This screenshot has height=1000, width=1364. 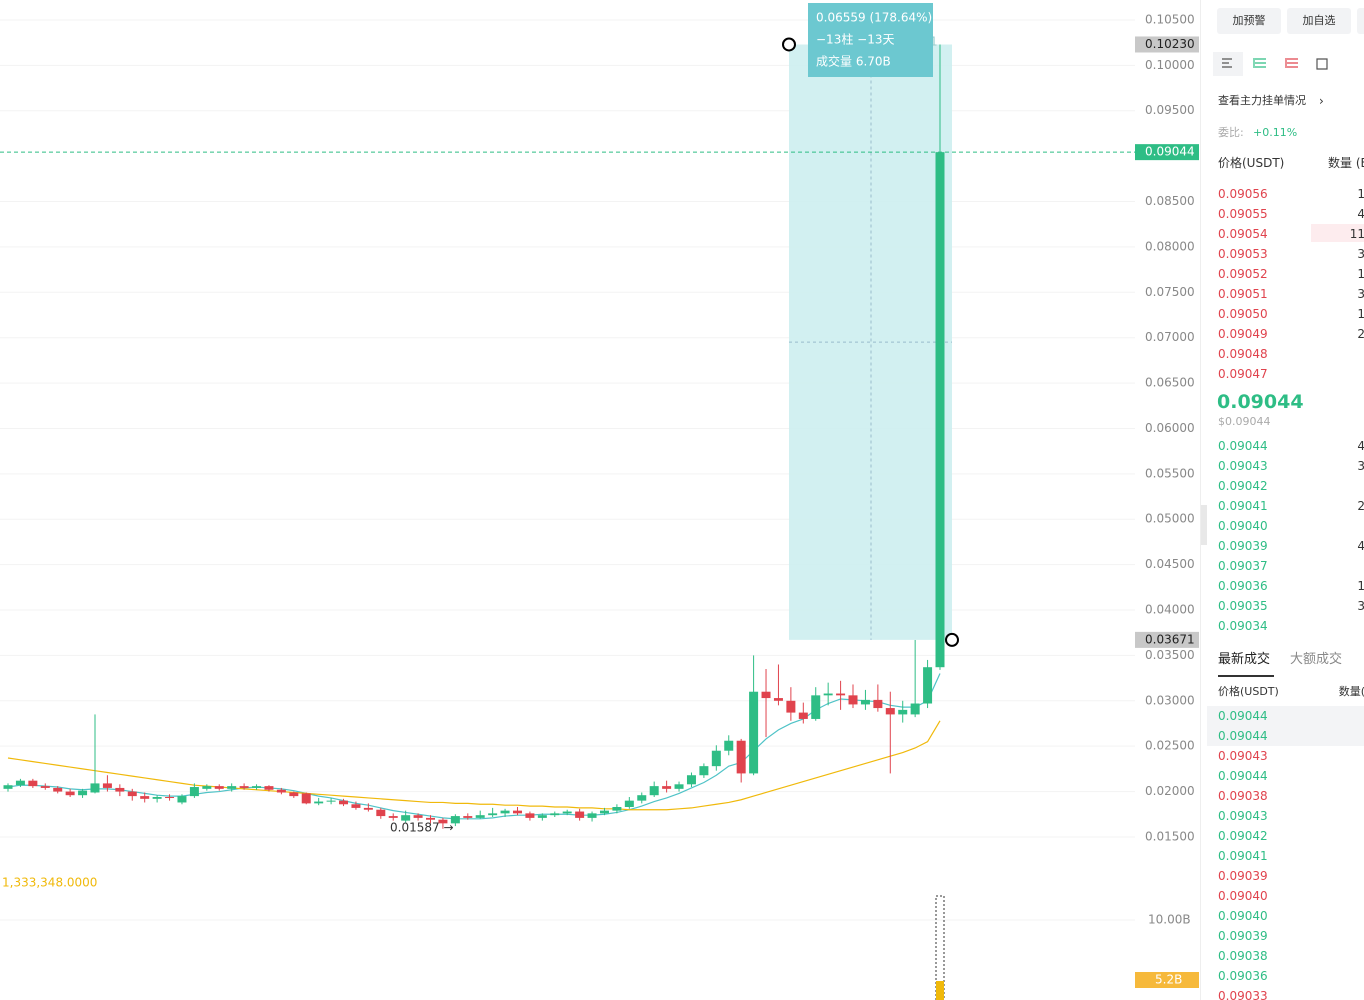 I want to click on volume-tag, so click(x=1167, y=980).